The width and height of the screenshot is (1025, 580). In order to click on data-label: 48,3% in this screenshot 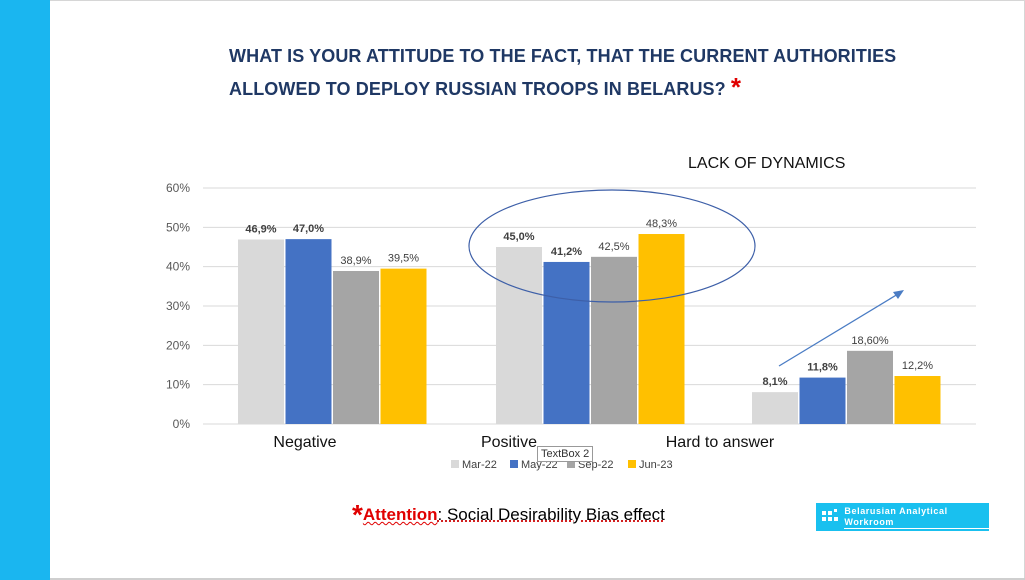, I will do `click(661, 224)`.